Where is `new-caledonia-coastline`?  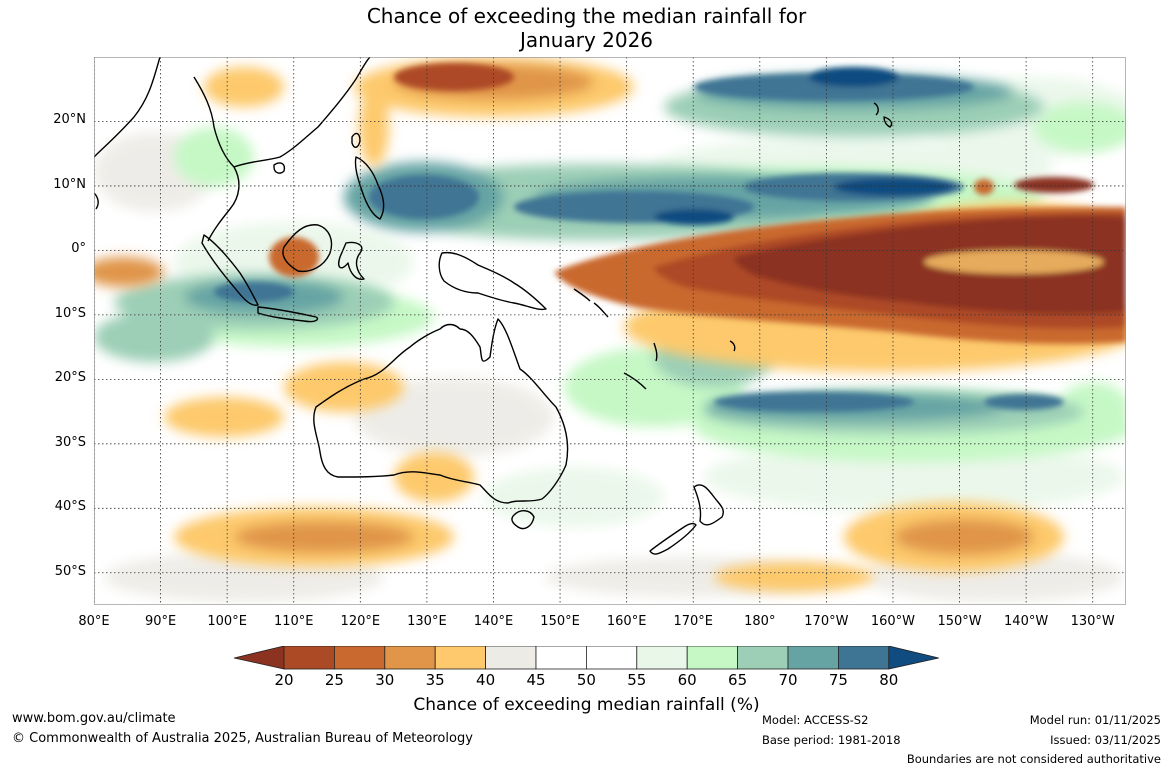 new-caledonia-coastline is located at coordinates (635, 381).